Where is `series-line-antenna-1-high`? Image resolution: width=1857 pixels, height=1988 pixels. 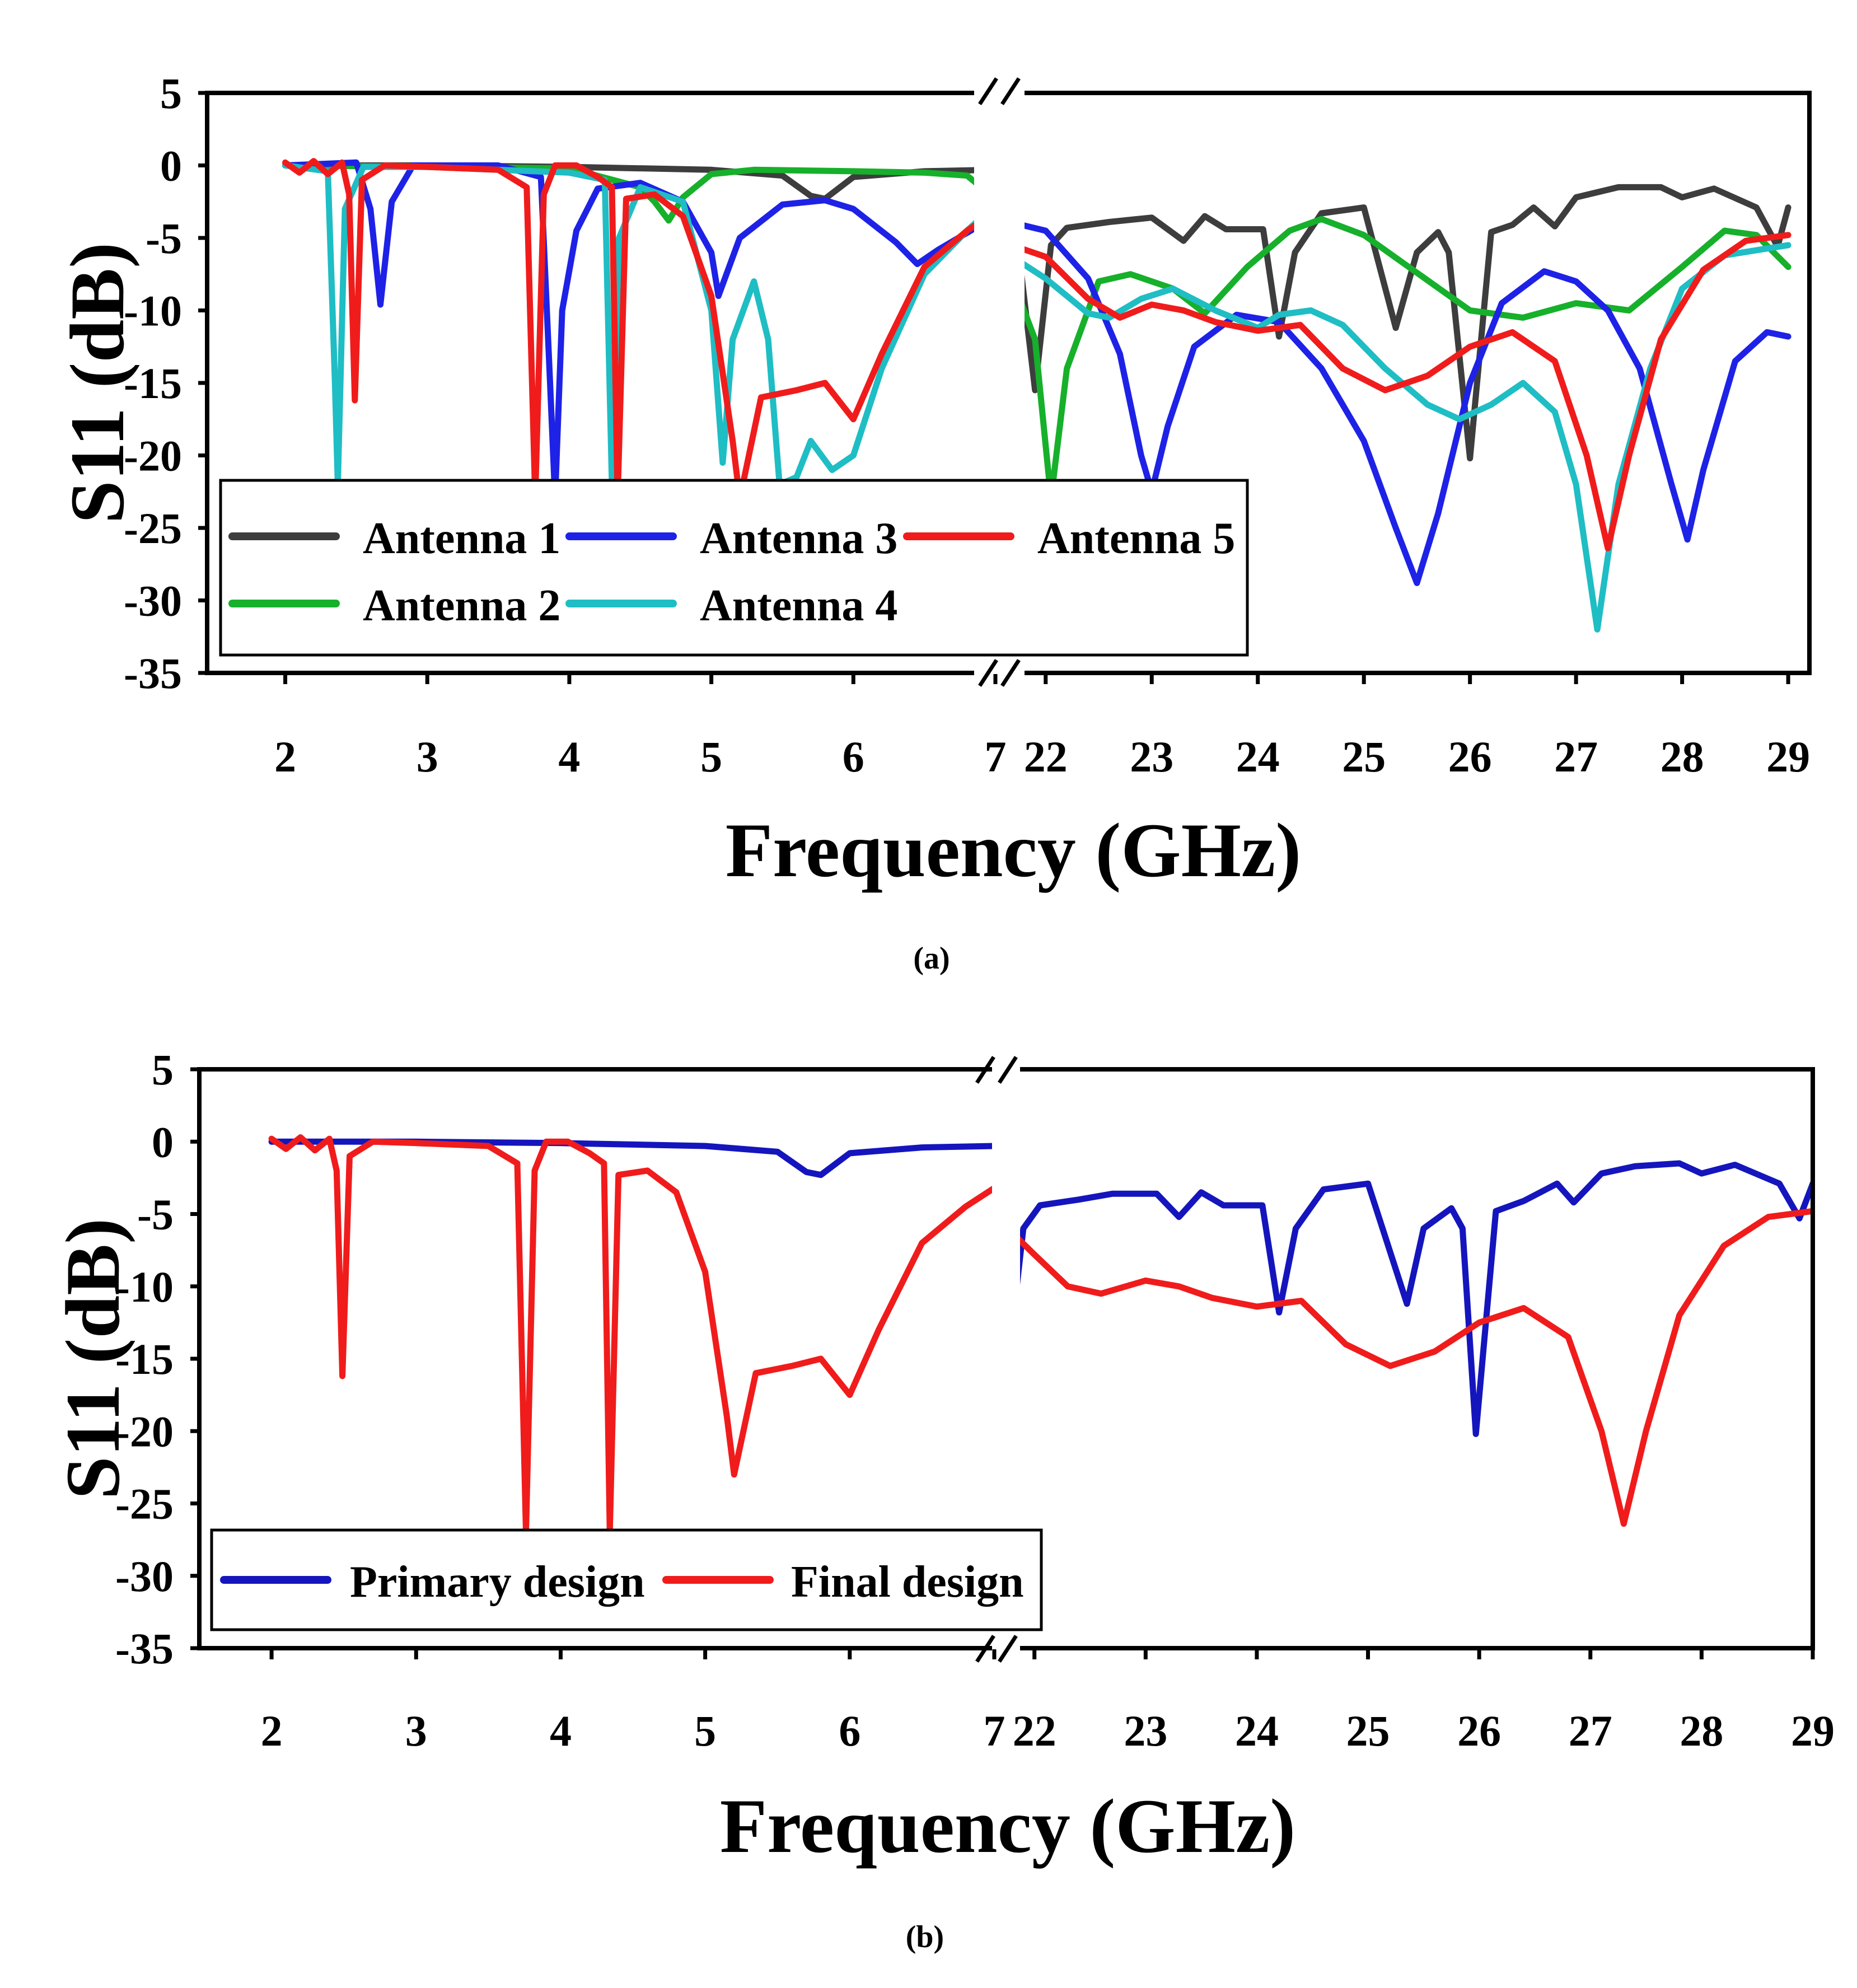 series-line-antenna-1-high is located at coordinates (1397, 323).